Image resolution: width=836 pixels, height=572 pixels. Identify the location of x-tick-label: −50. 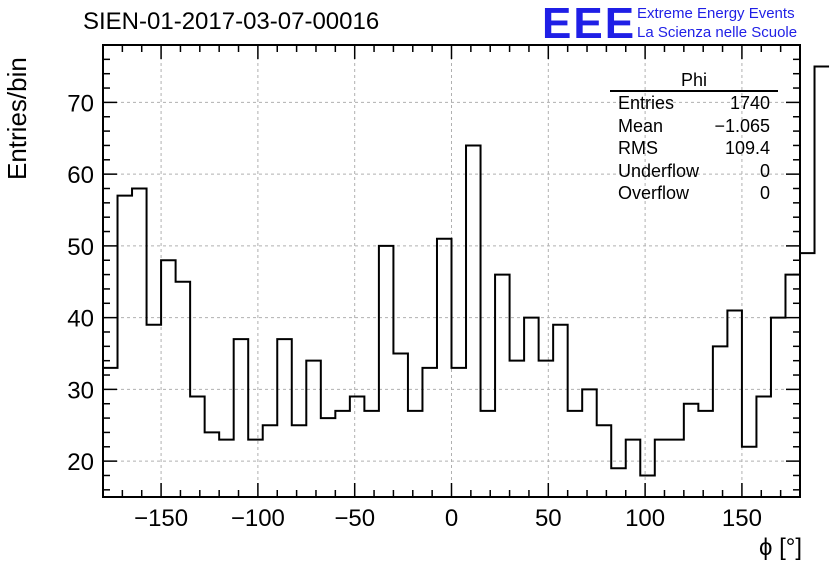
(354, 518).